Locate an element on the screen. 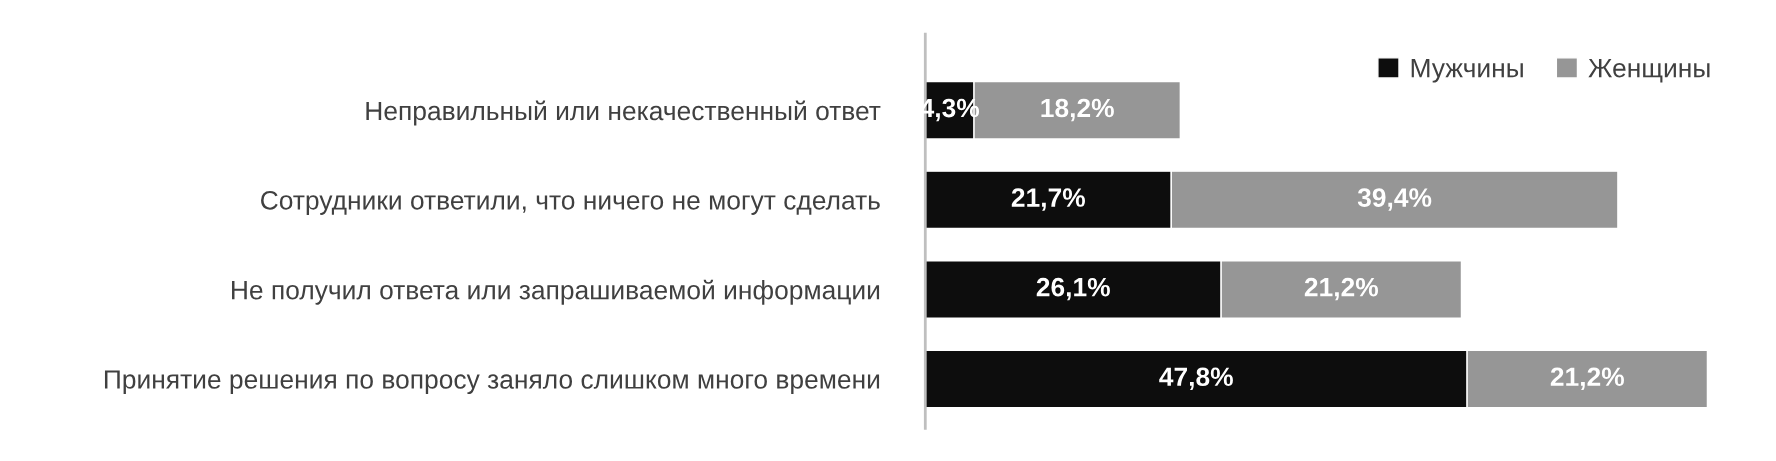 The width and height of the screenshot is (1776, 461). y-tick-label: Неправильный или некачественный ответ is located at coordinates (623, 113).